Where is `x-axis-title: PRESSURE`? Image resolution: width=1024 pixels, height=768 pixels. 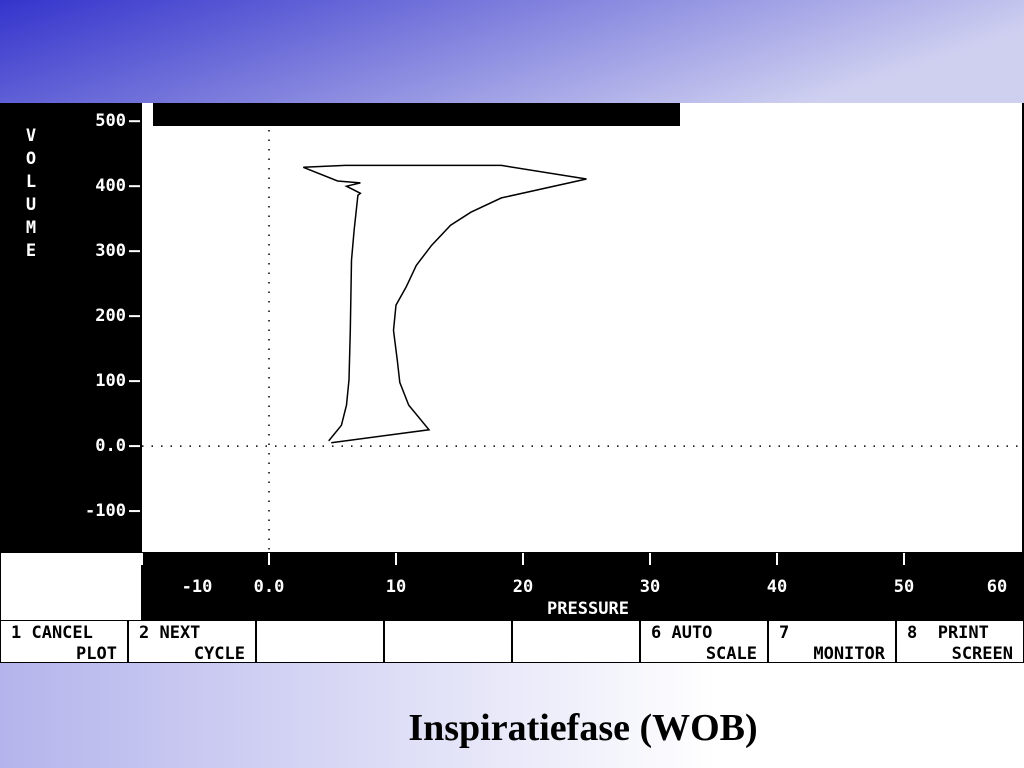
x-axis-title: PRESSURE is located at coordinates (588, 609).